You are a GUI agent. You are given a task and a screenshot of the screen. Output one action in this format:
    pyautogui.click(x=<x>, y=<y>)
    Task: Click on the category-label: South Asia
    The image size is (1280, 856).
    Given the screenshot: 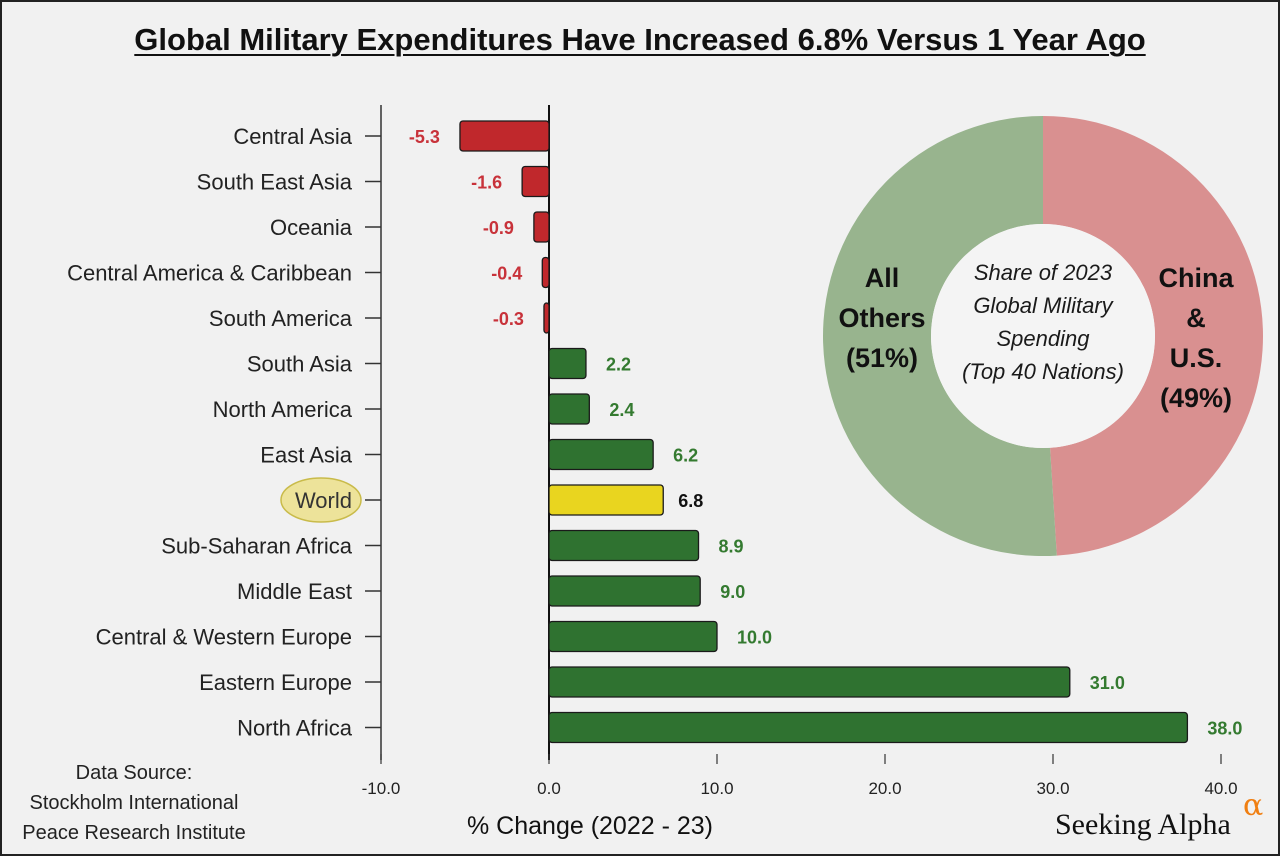 What is the action you would take?
    pyautogui.click(x=300, y=364)
    